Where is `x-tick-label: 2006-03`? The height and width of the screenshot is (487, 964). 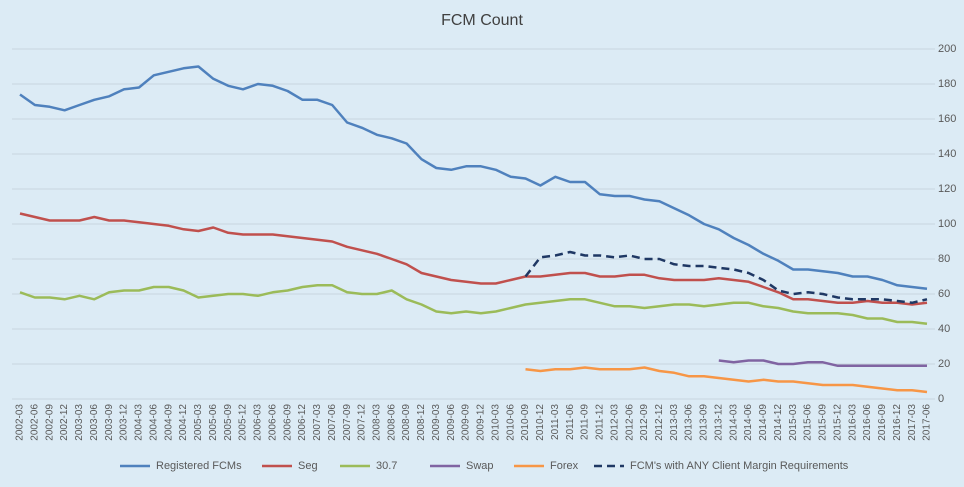 x-tick-label: 2006-03 is located at coordinates (258, 422).